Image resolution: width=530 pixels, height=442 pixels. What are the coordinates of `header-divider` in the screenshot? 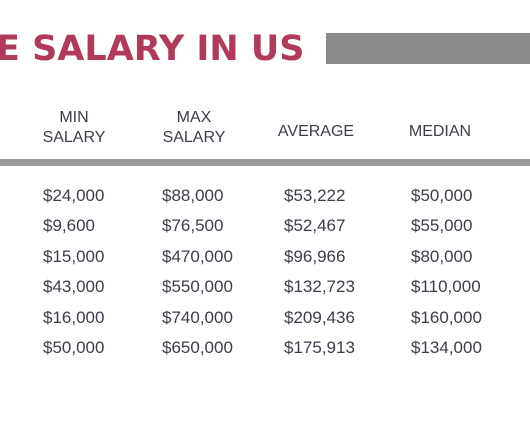 It's located at (265, 162).